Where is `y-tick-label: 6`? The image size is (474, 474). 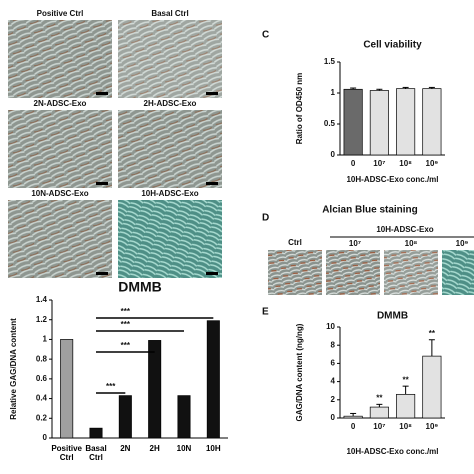
y-tick-label: 6 is located at coordinates (333, 363).